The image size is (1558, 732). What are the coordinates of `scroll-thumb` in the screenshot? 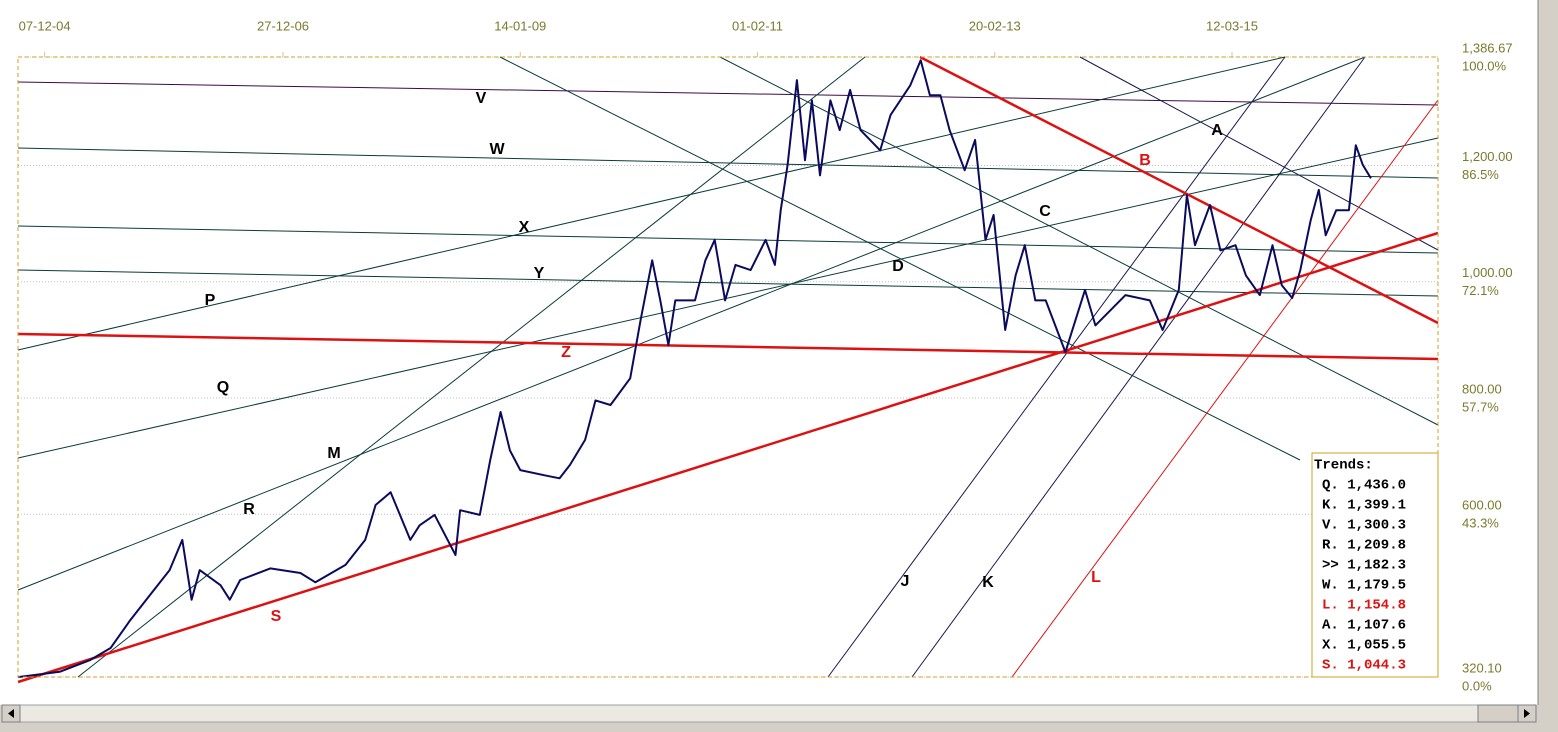 It's located at (1498, 713).